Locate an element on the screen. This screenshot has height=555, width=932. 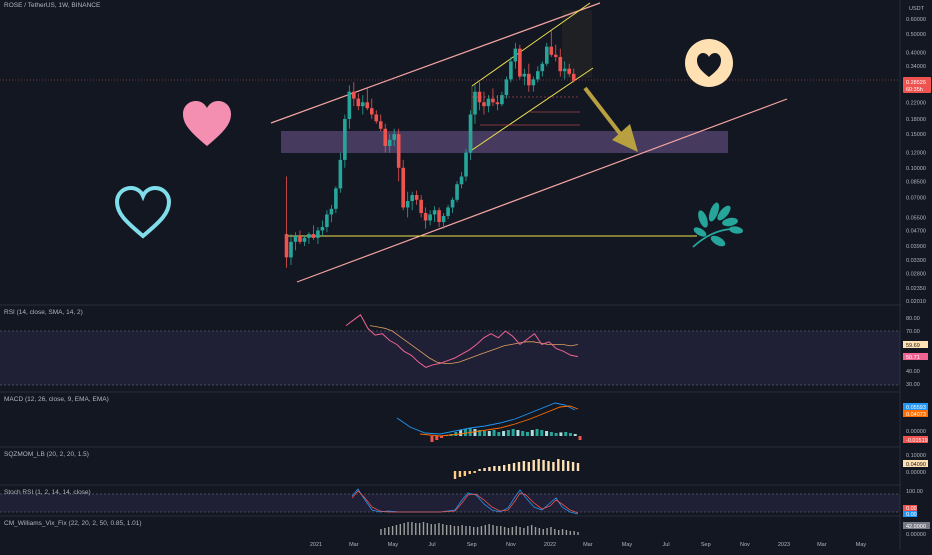
demand-zone is located at coordinates (504, 142).